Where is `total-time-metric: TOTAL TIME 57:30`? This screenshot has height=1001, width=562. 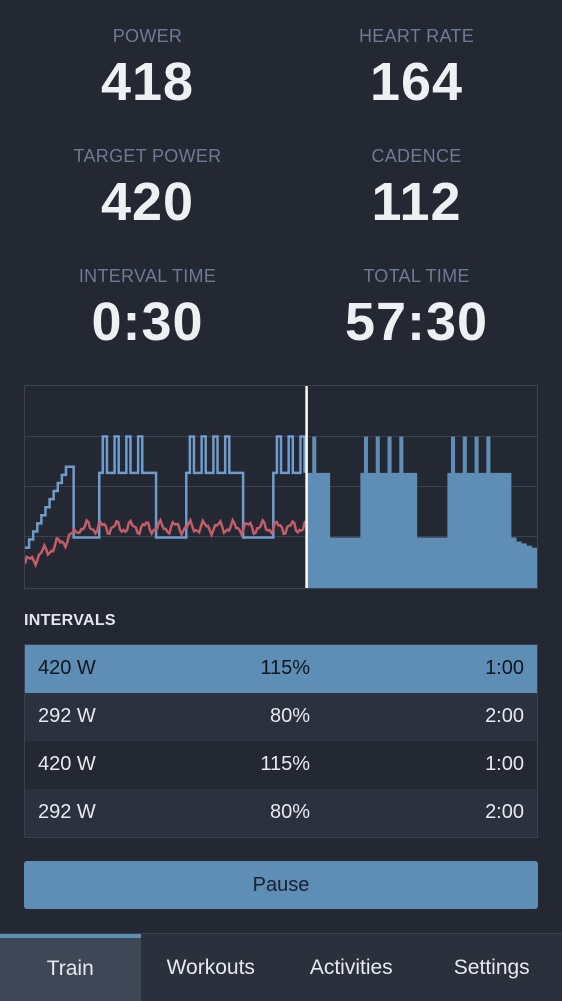 total-time-metric: TOTAL TIME 57:30 is located at coordinates (416, 307).